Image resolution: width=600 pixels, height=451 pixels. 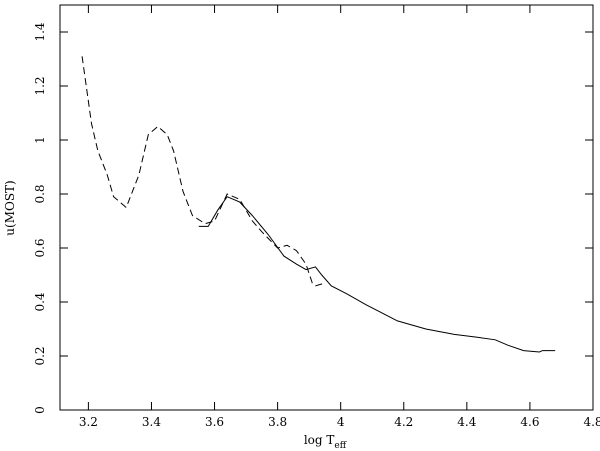 What do you see at coordinates (319, 440) in the screenshot?
I see `x-axis-label-main: log T` at bounding box center [319, 440].